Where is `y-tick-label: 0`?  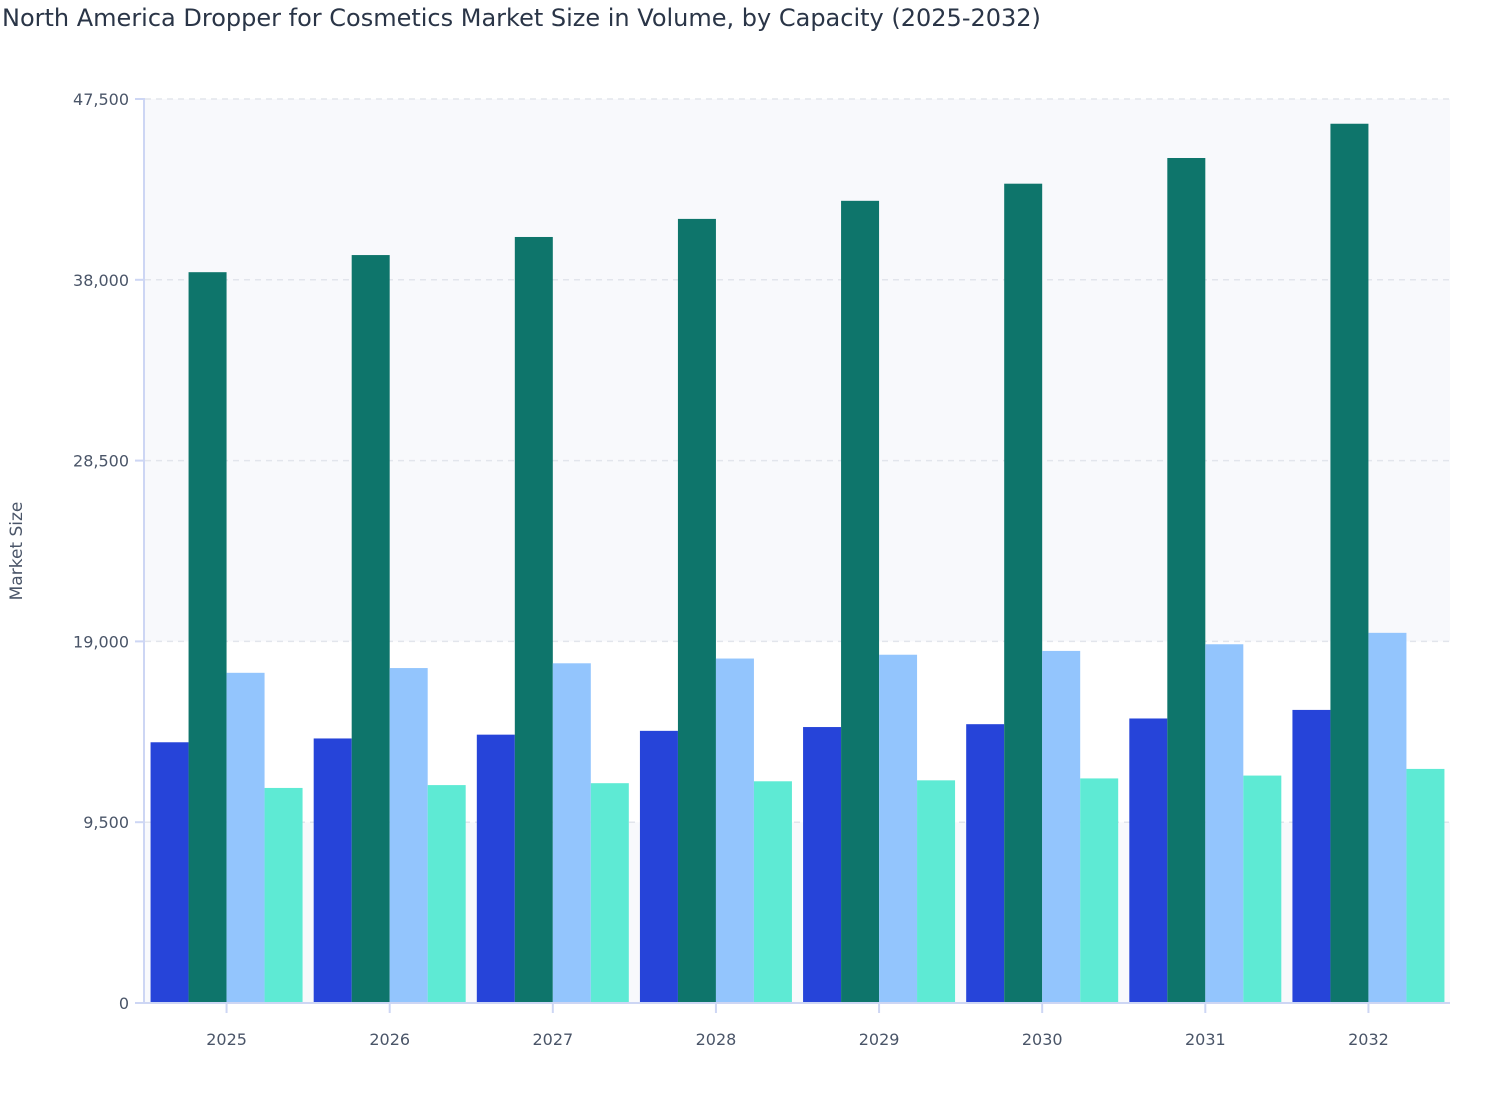 y-tick-label: 0 is located at coordinates (124, 1003).